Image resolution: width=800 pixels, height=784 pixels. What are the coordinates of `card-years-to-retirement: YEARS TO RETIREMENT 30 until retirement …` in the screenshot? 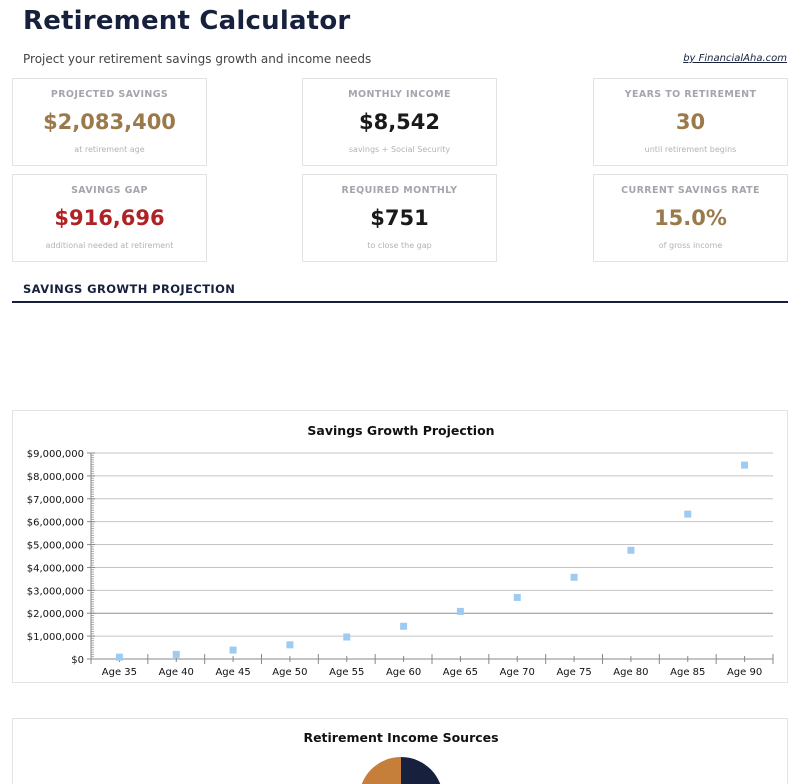 It's located at (690, 122).